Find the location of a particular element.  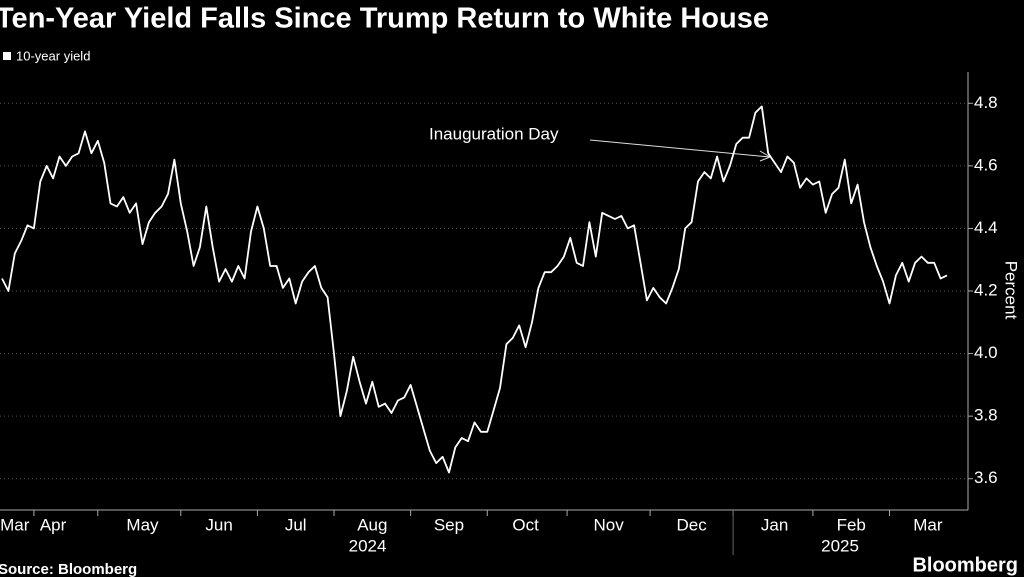

x-tick-label: Nov is located at coordinates (608, 524).